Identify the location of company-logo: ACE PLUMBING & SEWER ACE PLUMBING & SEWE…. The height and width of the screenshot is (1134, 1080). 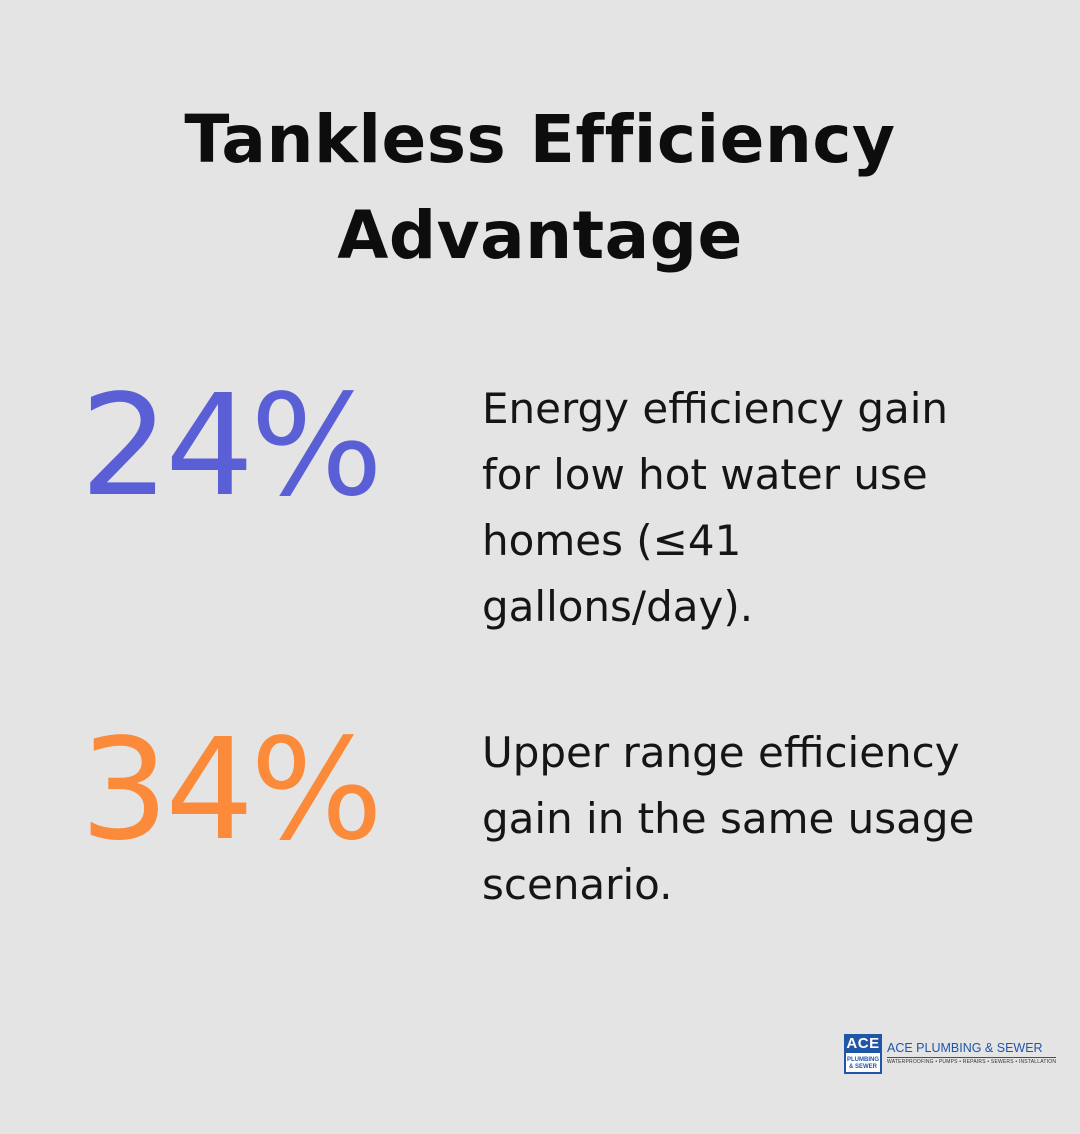
(950, 1054).